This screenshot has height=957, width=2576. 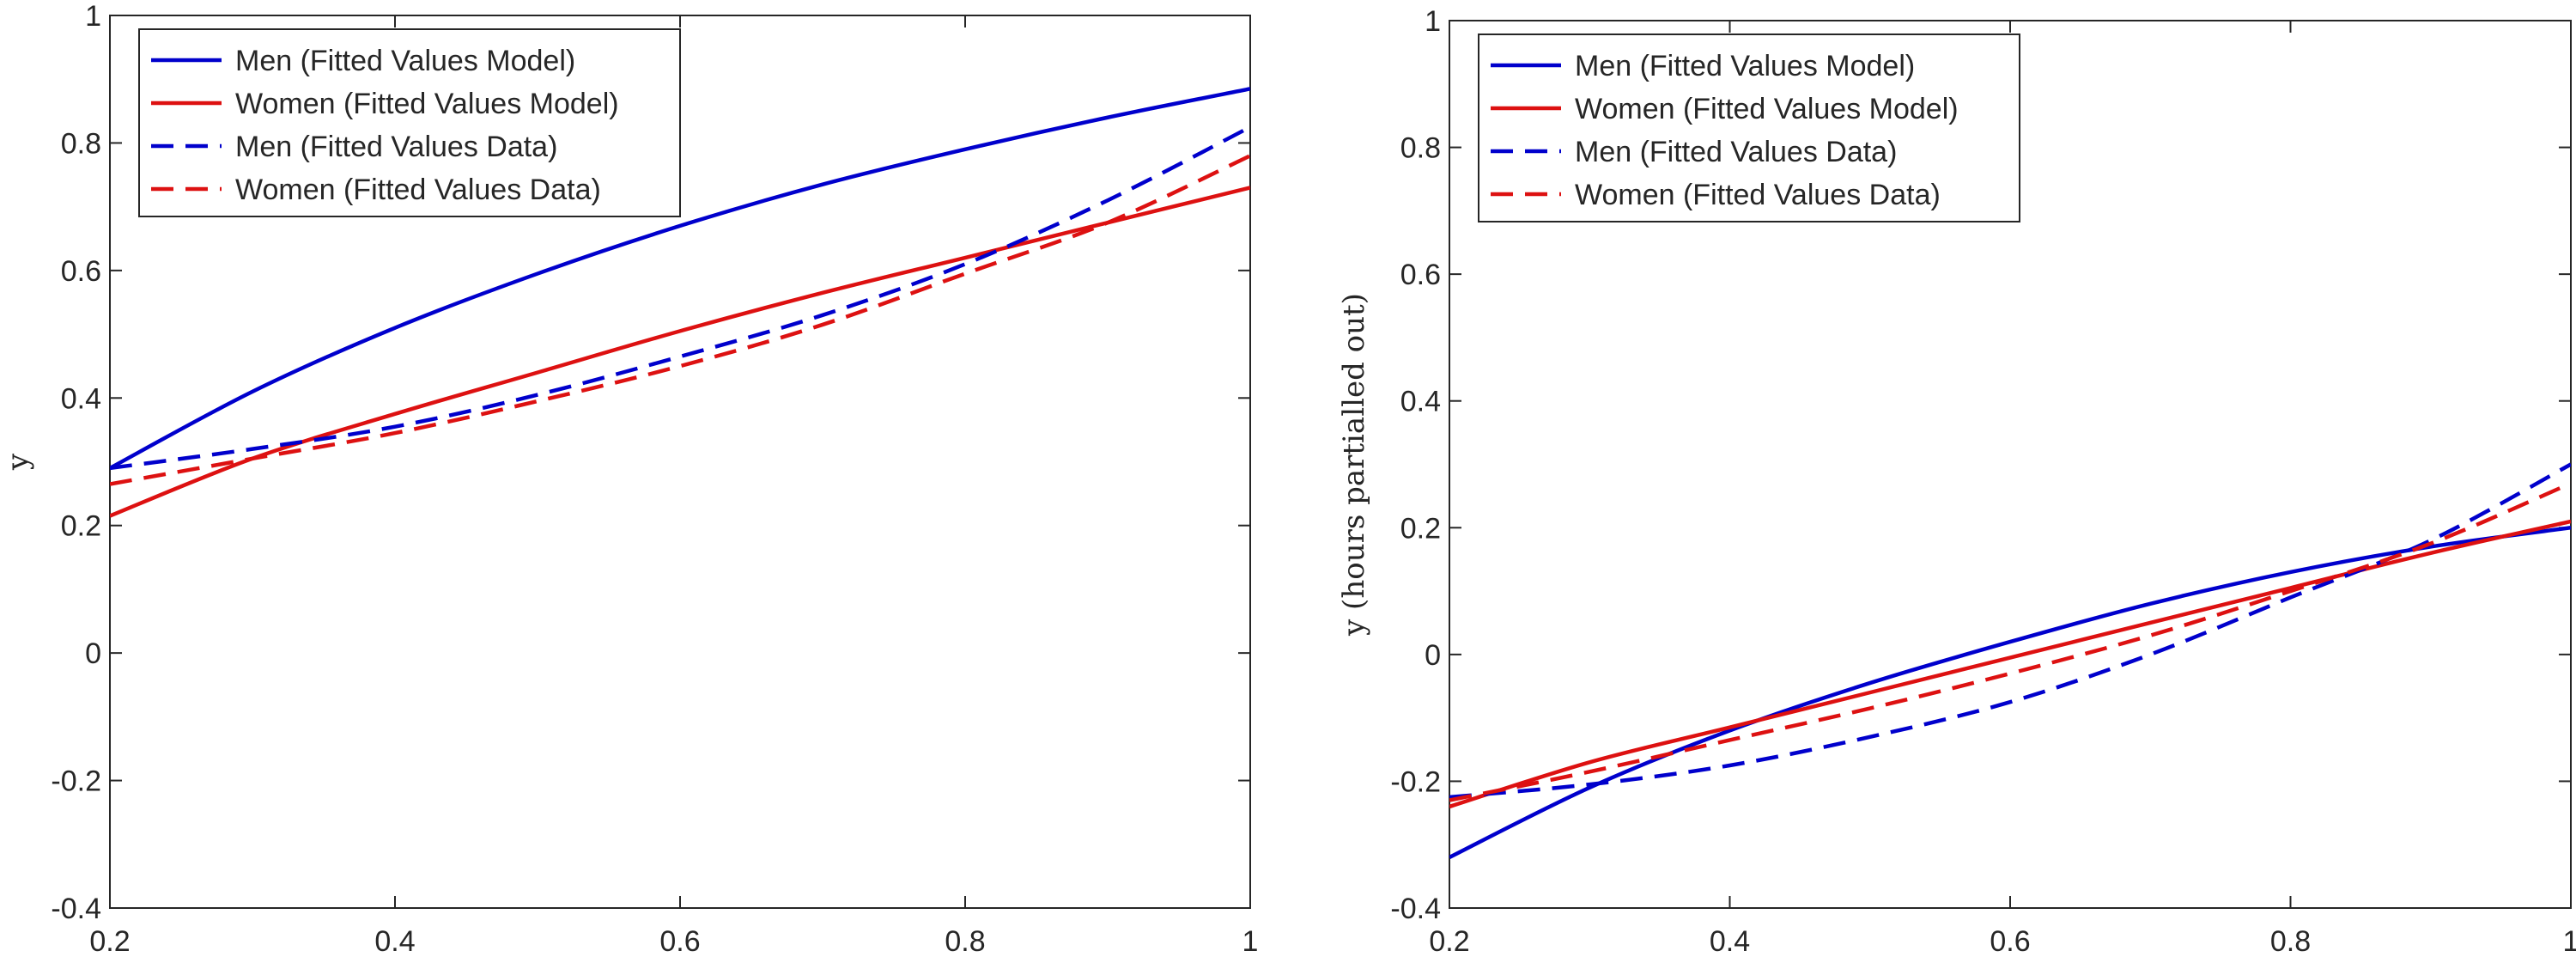 I want to click on y-axis-label: y (hours partialled out), so click(x=1354, y=465).